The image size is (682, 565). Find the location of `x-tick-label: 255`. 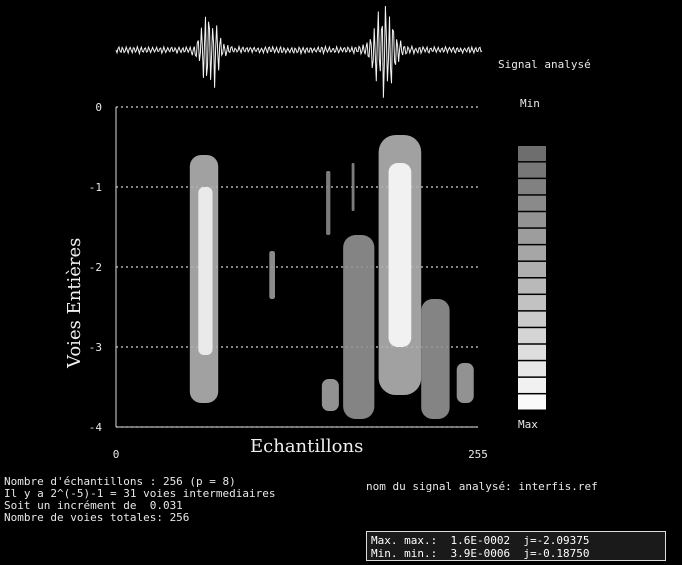

x-tick-label: 255 is located at coordinates (478, 454).